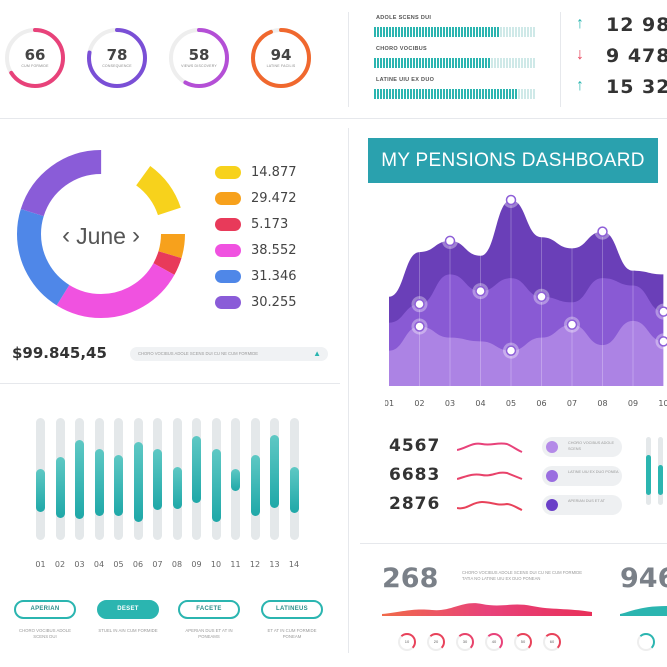  I want to click on gauge-label: LATINE FACILIS, so click(281, 66).